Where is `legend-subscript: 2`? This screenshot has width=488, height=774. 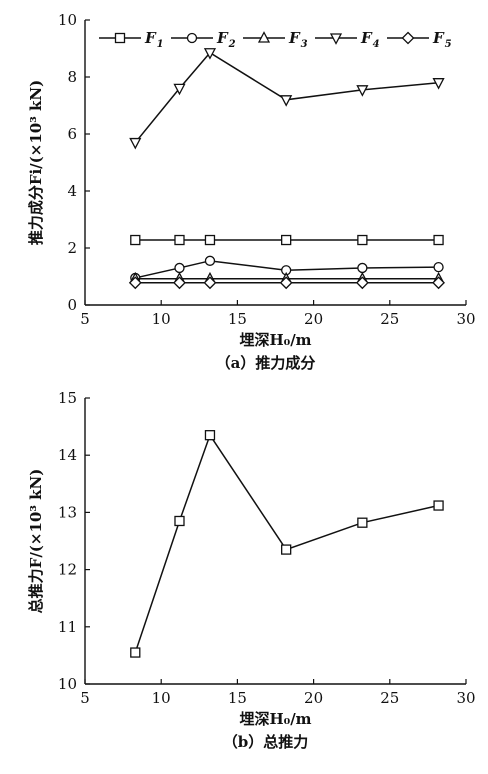
legend-subscript: 2 is located at coordinates (232, 44).